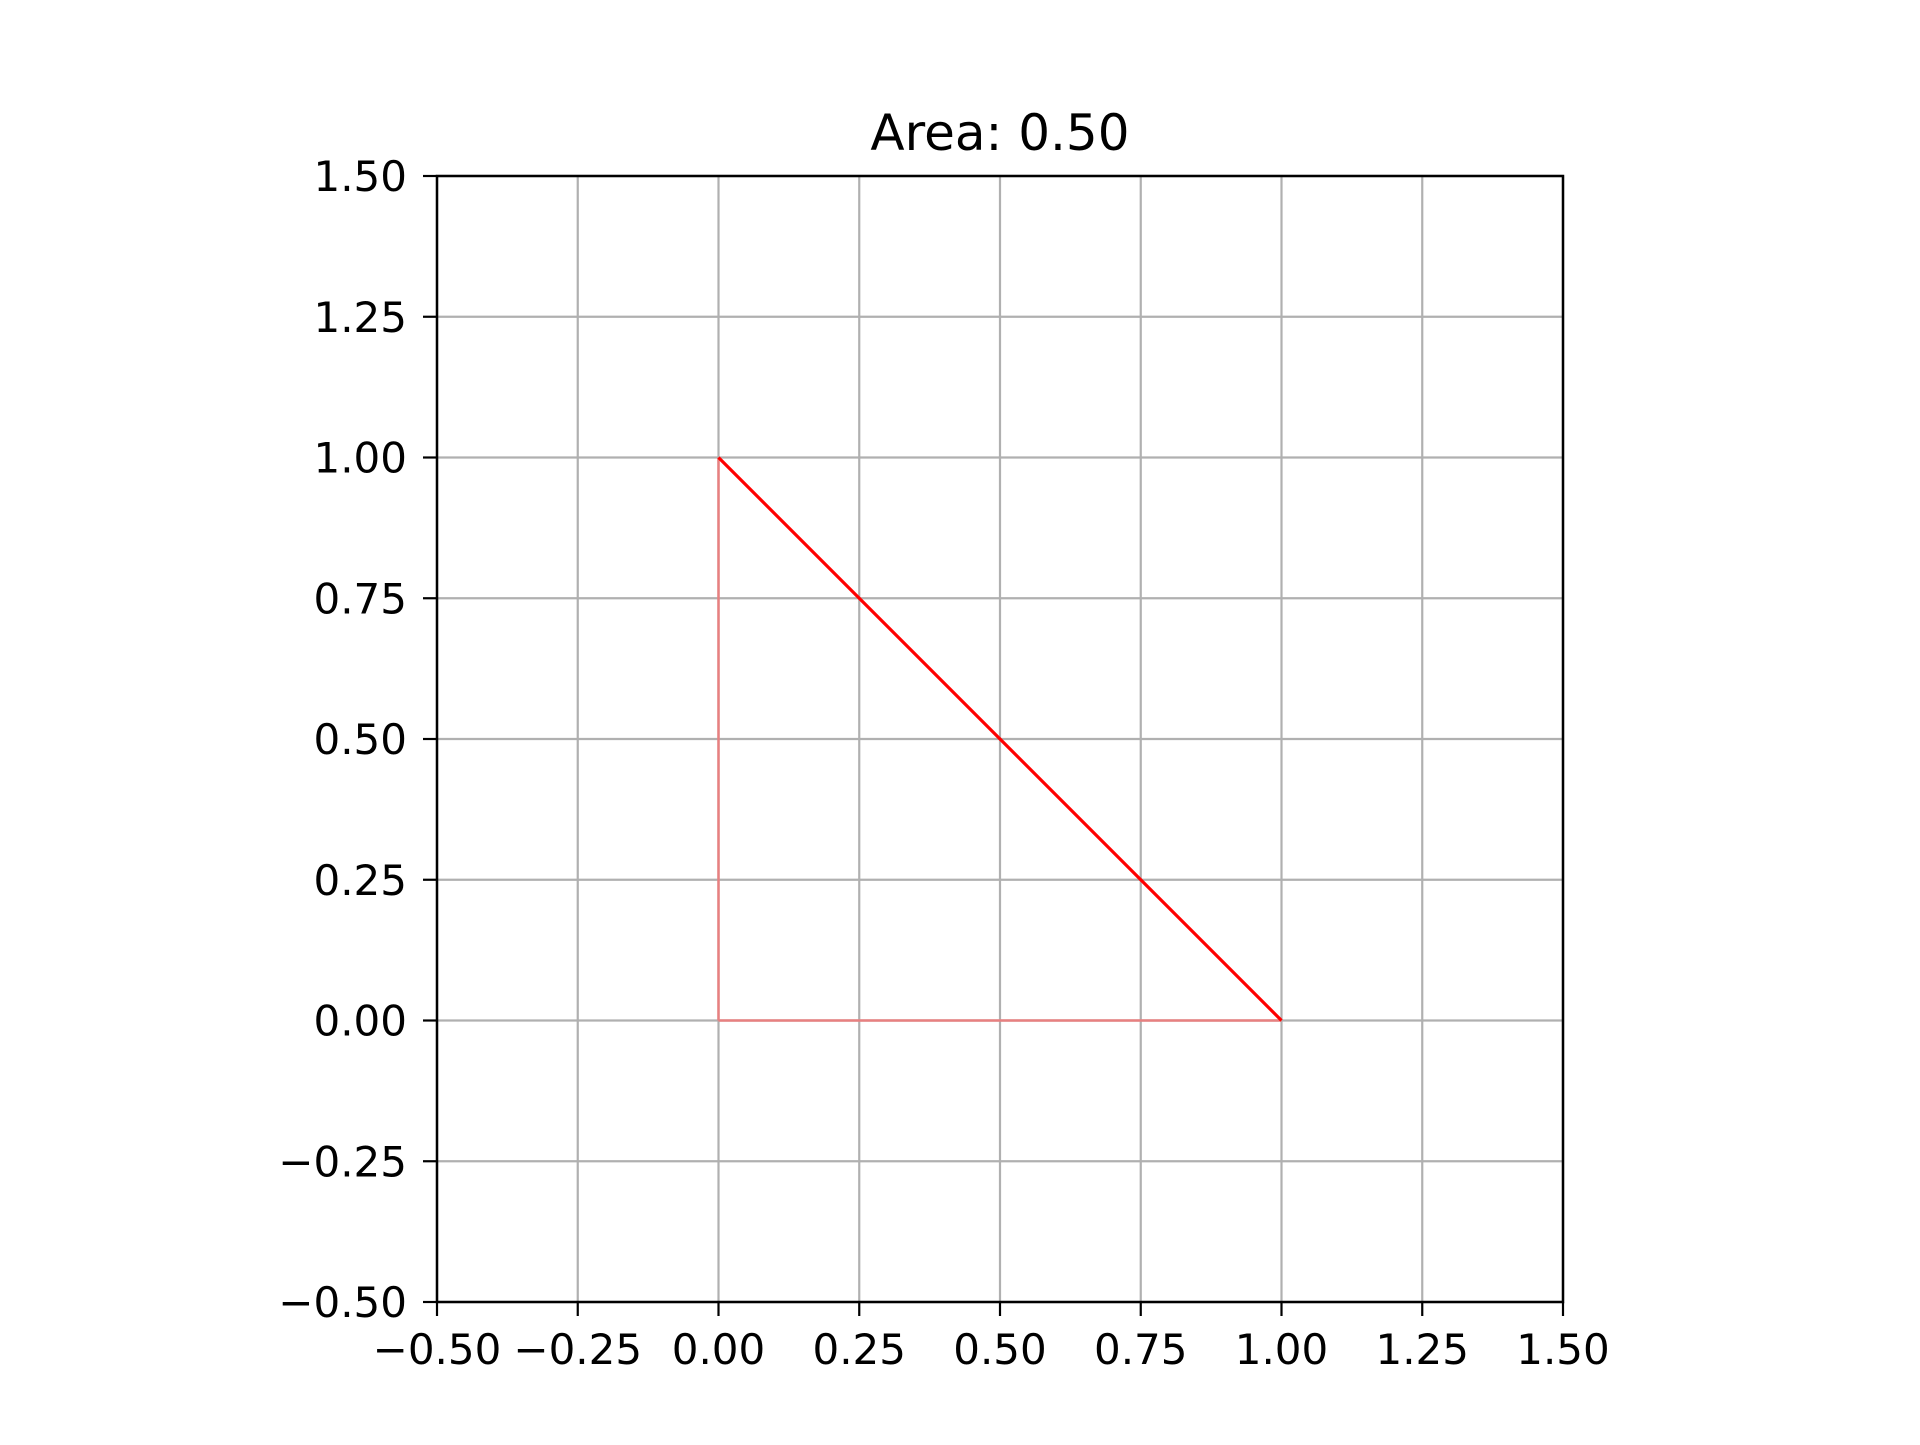 Image resolution: width=1920 pixels, height=1445 pixels. Describe the element at coordinates (1141, 1349) in the screenshot. I see `x-tick-label: 0.75` at that location.